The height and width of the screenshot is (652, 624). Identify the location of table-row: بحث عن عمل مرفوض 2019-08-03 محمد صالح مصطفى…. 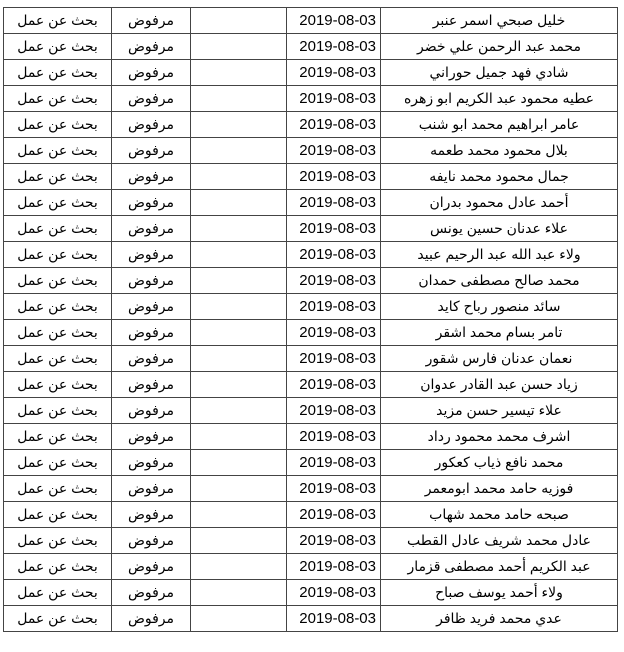
(310, 280).